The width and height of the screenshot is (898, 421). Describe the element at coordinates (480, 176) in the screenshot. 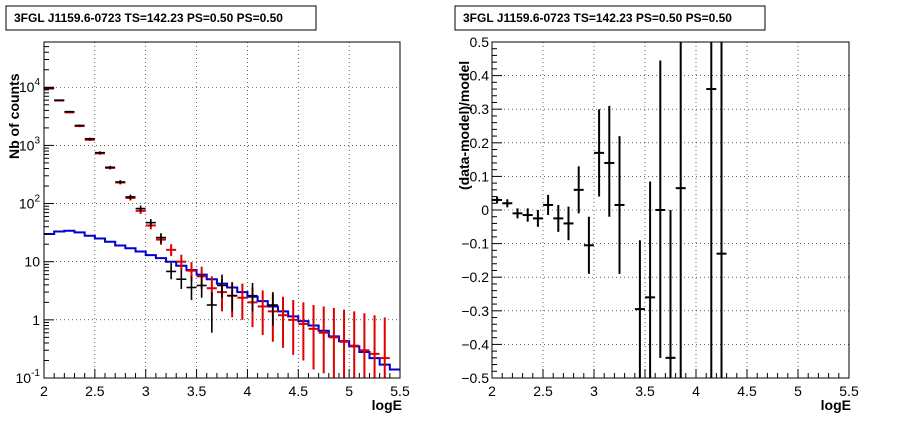

I see `y-tick-label: 0.1` at that location.